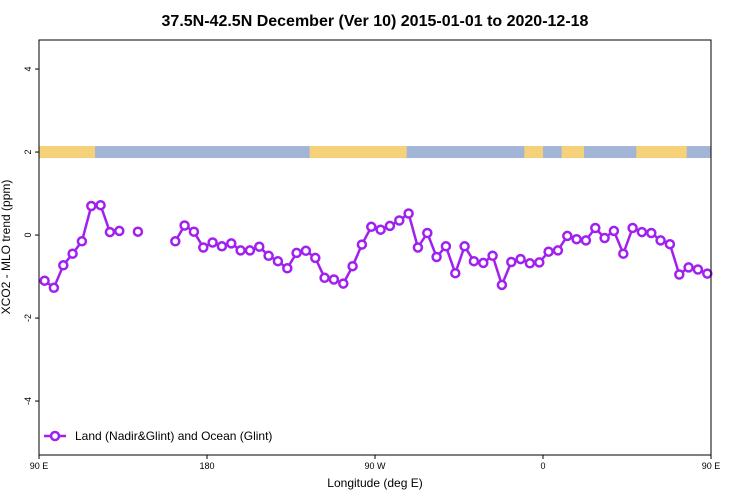  What do you see at coordinates (28, 152) in the screenshot?
I see `y-tick-label: 2` at bounding box center [28, 152].